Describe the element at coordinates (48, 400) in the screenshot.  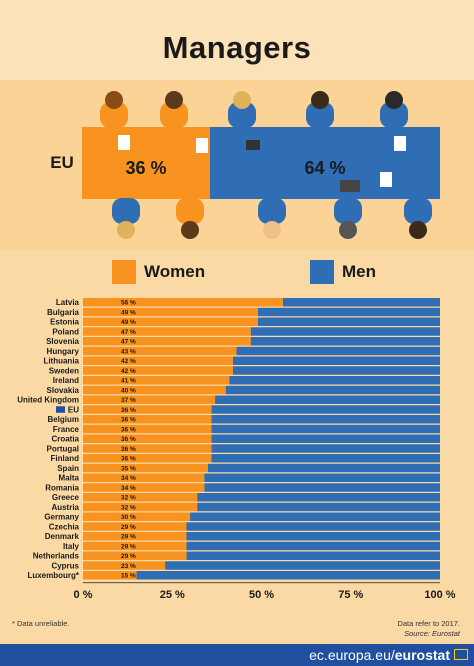
I see `category-label: United Kingdom` at that location.